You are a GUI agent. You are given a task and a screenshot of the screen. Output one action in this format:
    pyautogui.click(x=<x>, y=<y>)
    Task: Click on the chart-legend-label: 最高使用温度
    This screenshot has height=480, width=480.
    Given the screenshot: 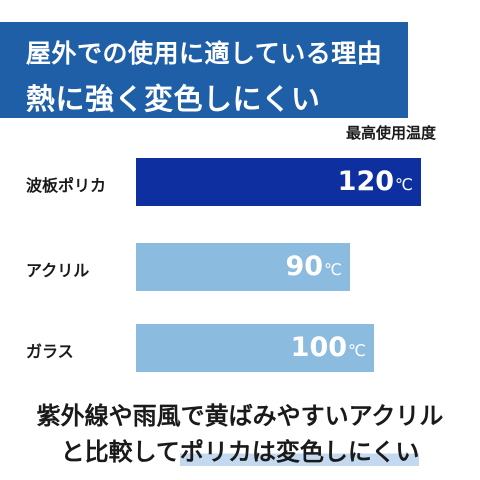 What is the action you would take?
    pyautogui.click(x=391, y=133)
    